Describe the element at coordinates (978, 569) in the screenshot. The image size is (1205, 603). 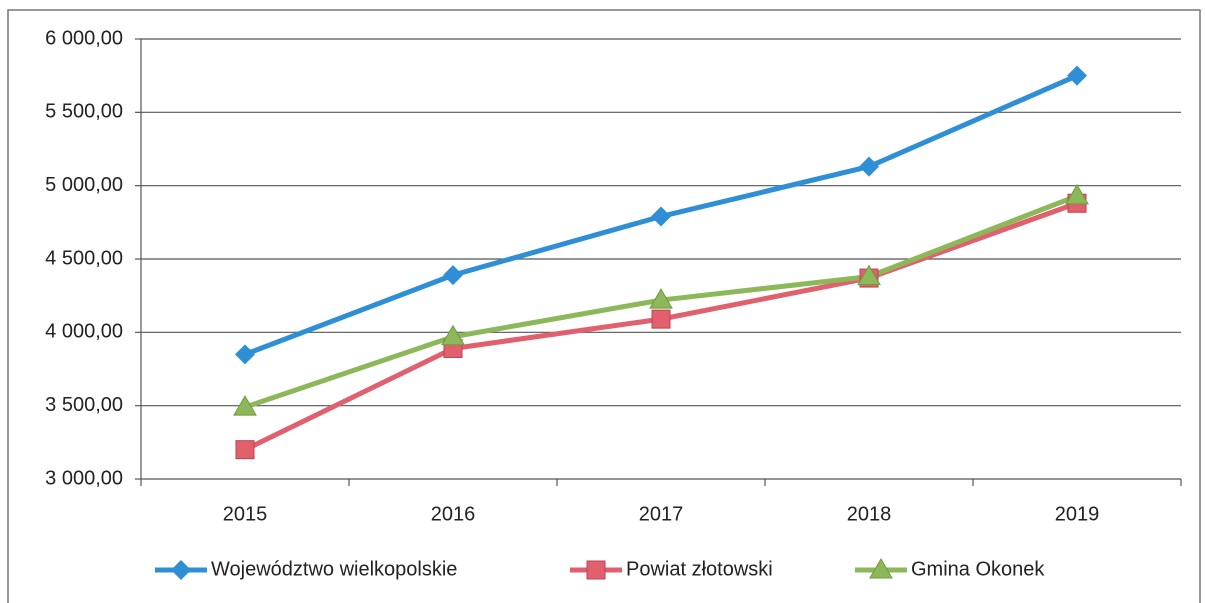
I see `legend-label: Gmina Okonek` at that location.